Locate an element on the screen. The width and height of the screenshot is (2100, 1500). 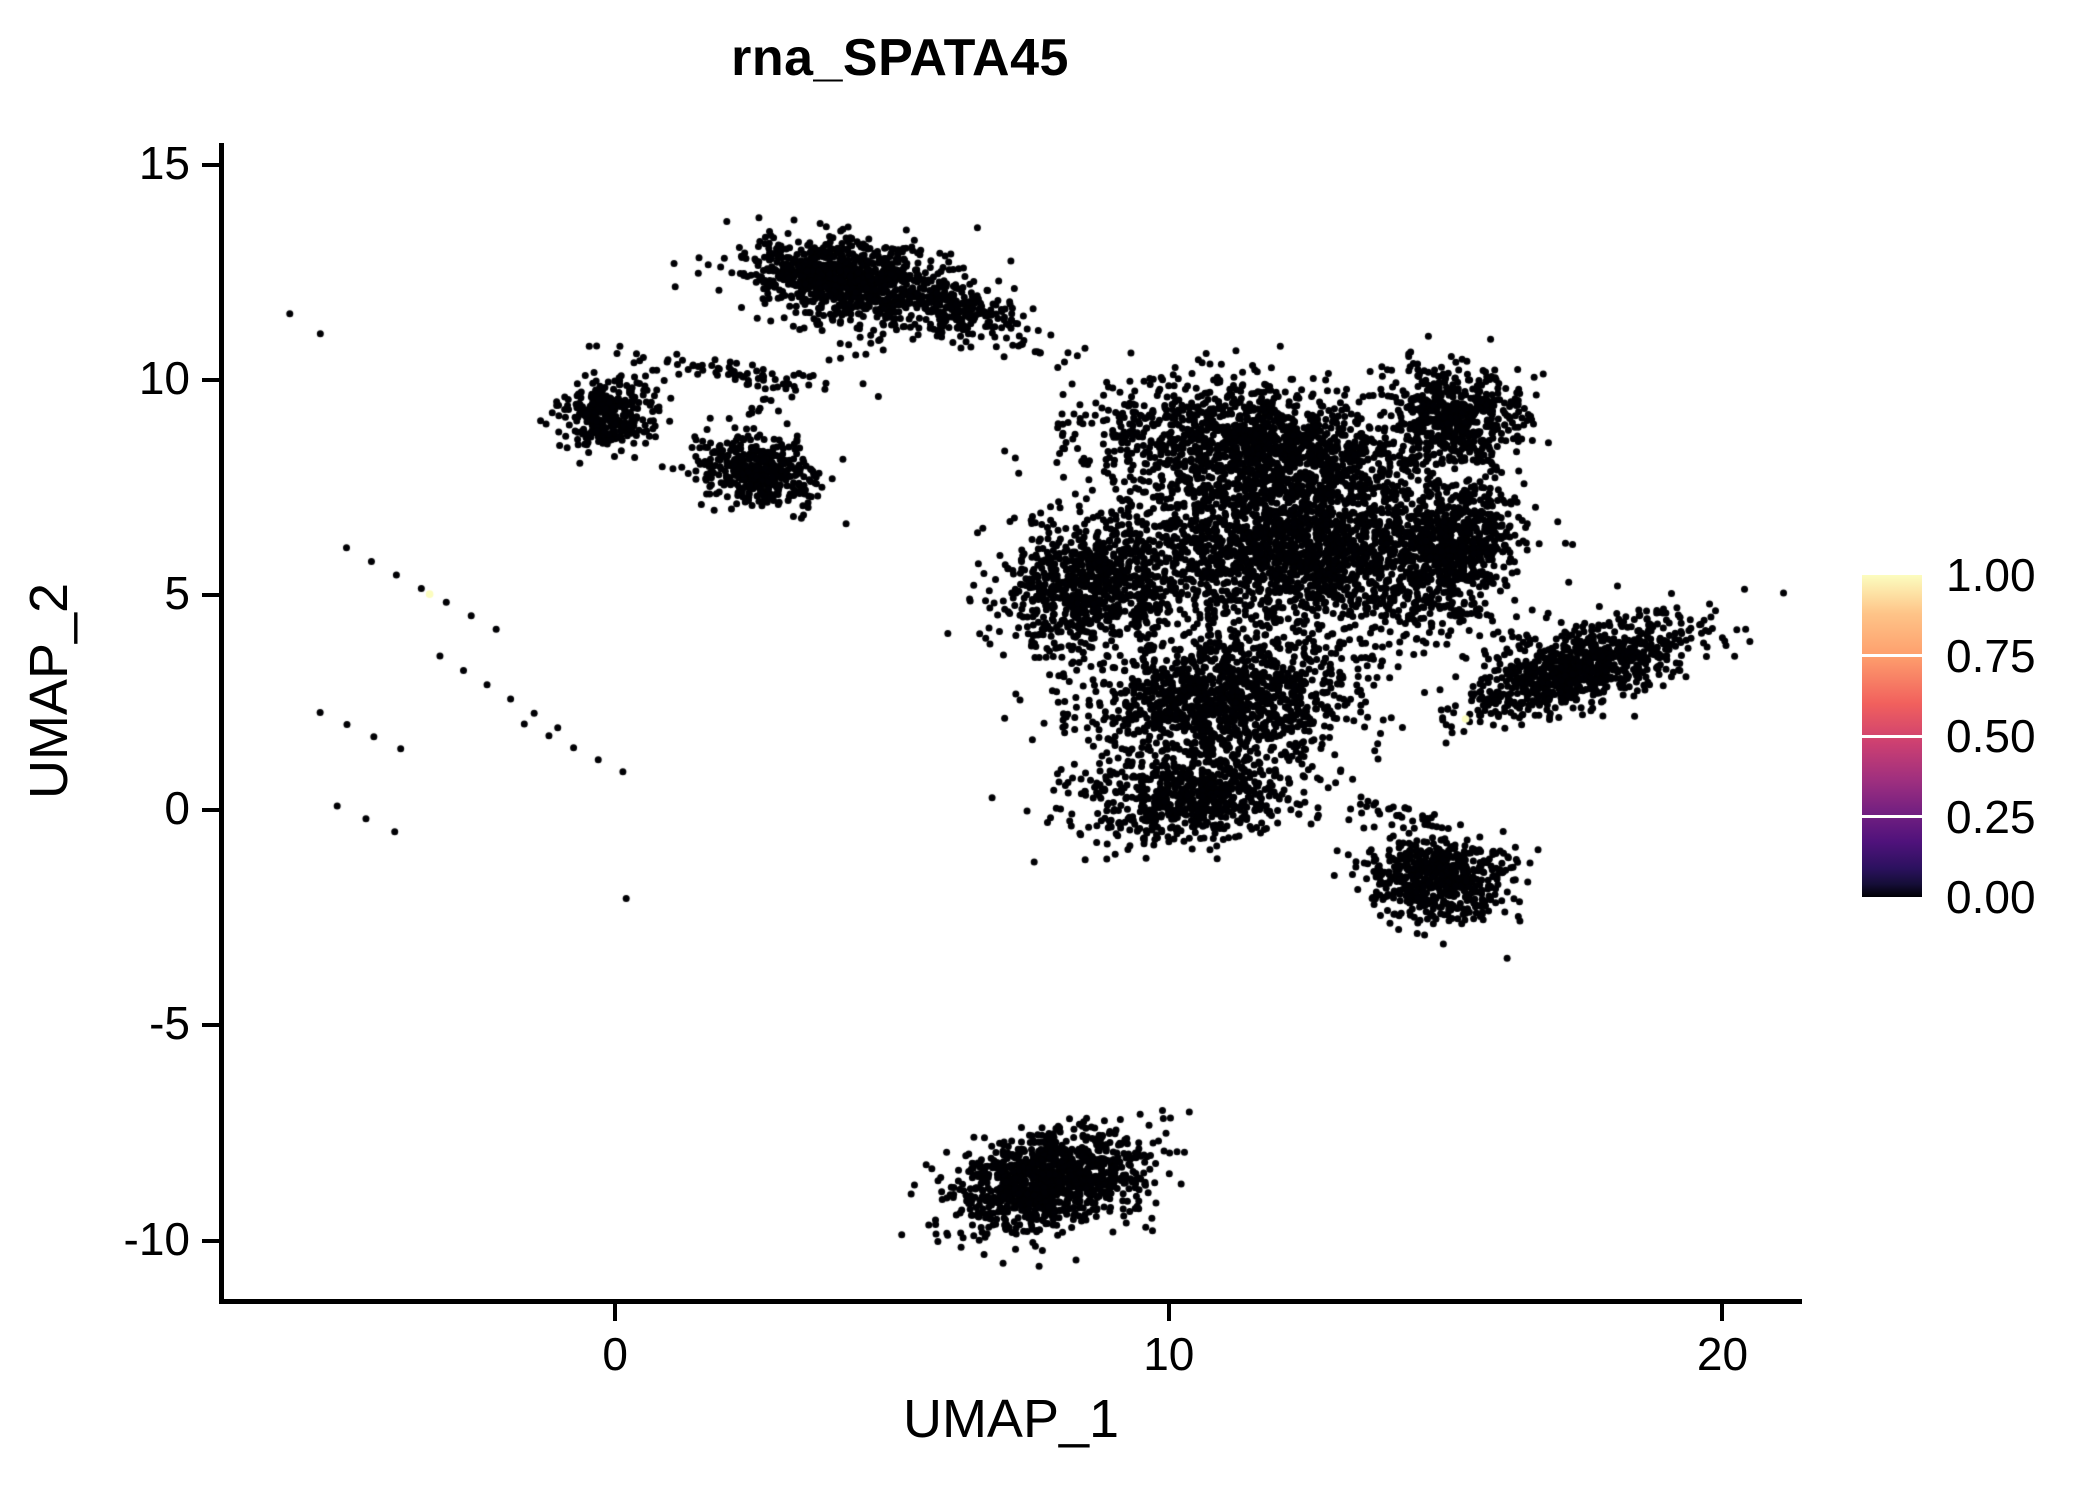
y-axis-tick-label: 0 is located at coordinates (177, 808).